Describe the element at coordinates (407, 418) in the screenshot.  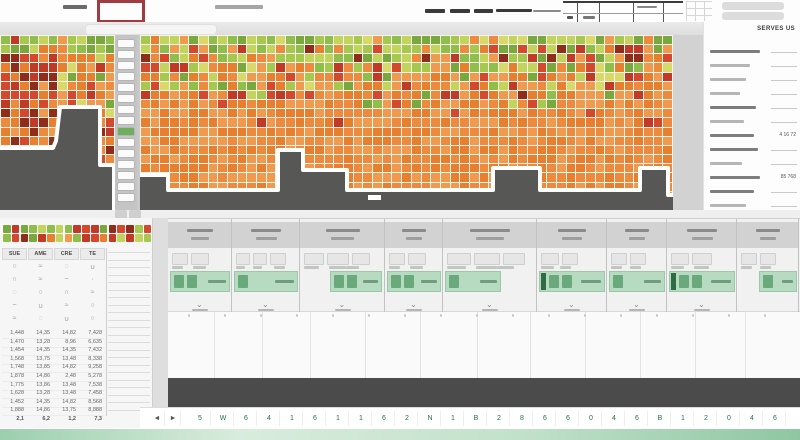
I see `sheet-tab: 2` at that location.